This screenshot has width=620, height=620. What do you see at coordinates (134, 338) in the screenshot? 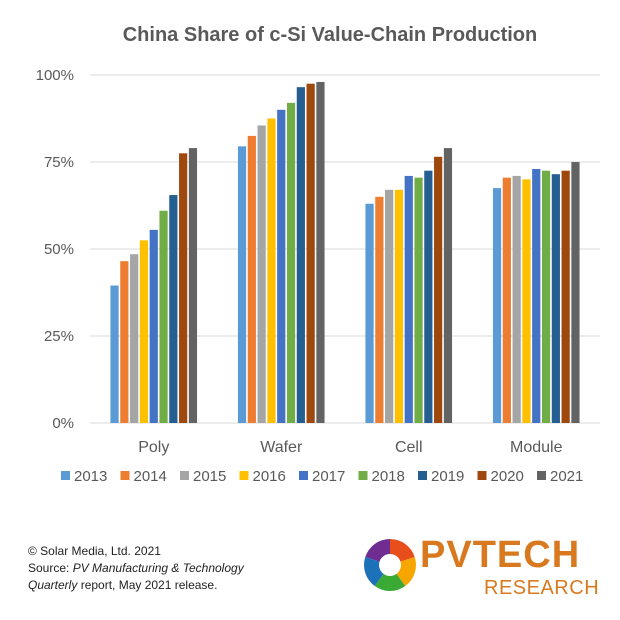
I see `bar-poly-2015` at bounding box center [134, 338].